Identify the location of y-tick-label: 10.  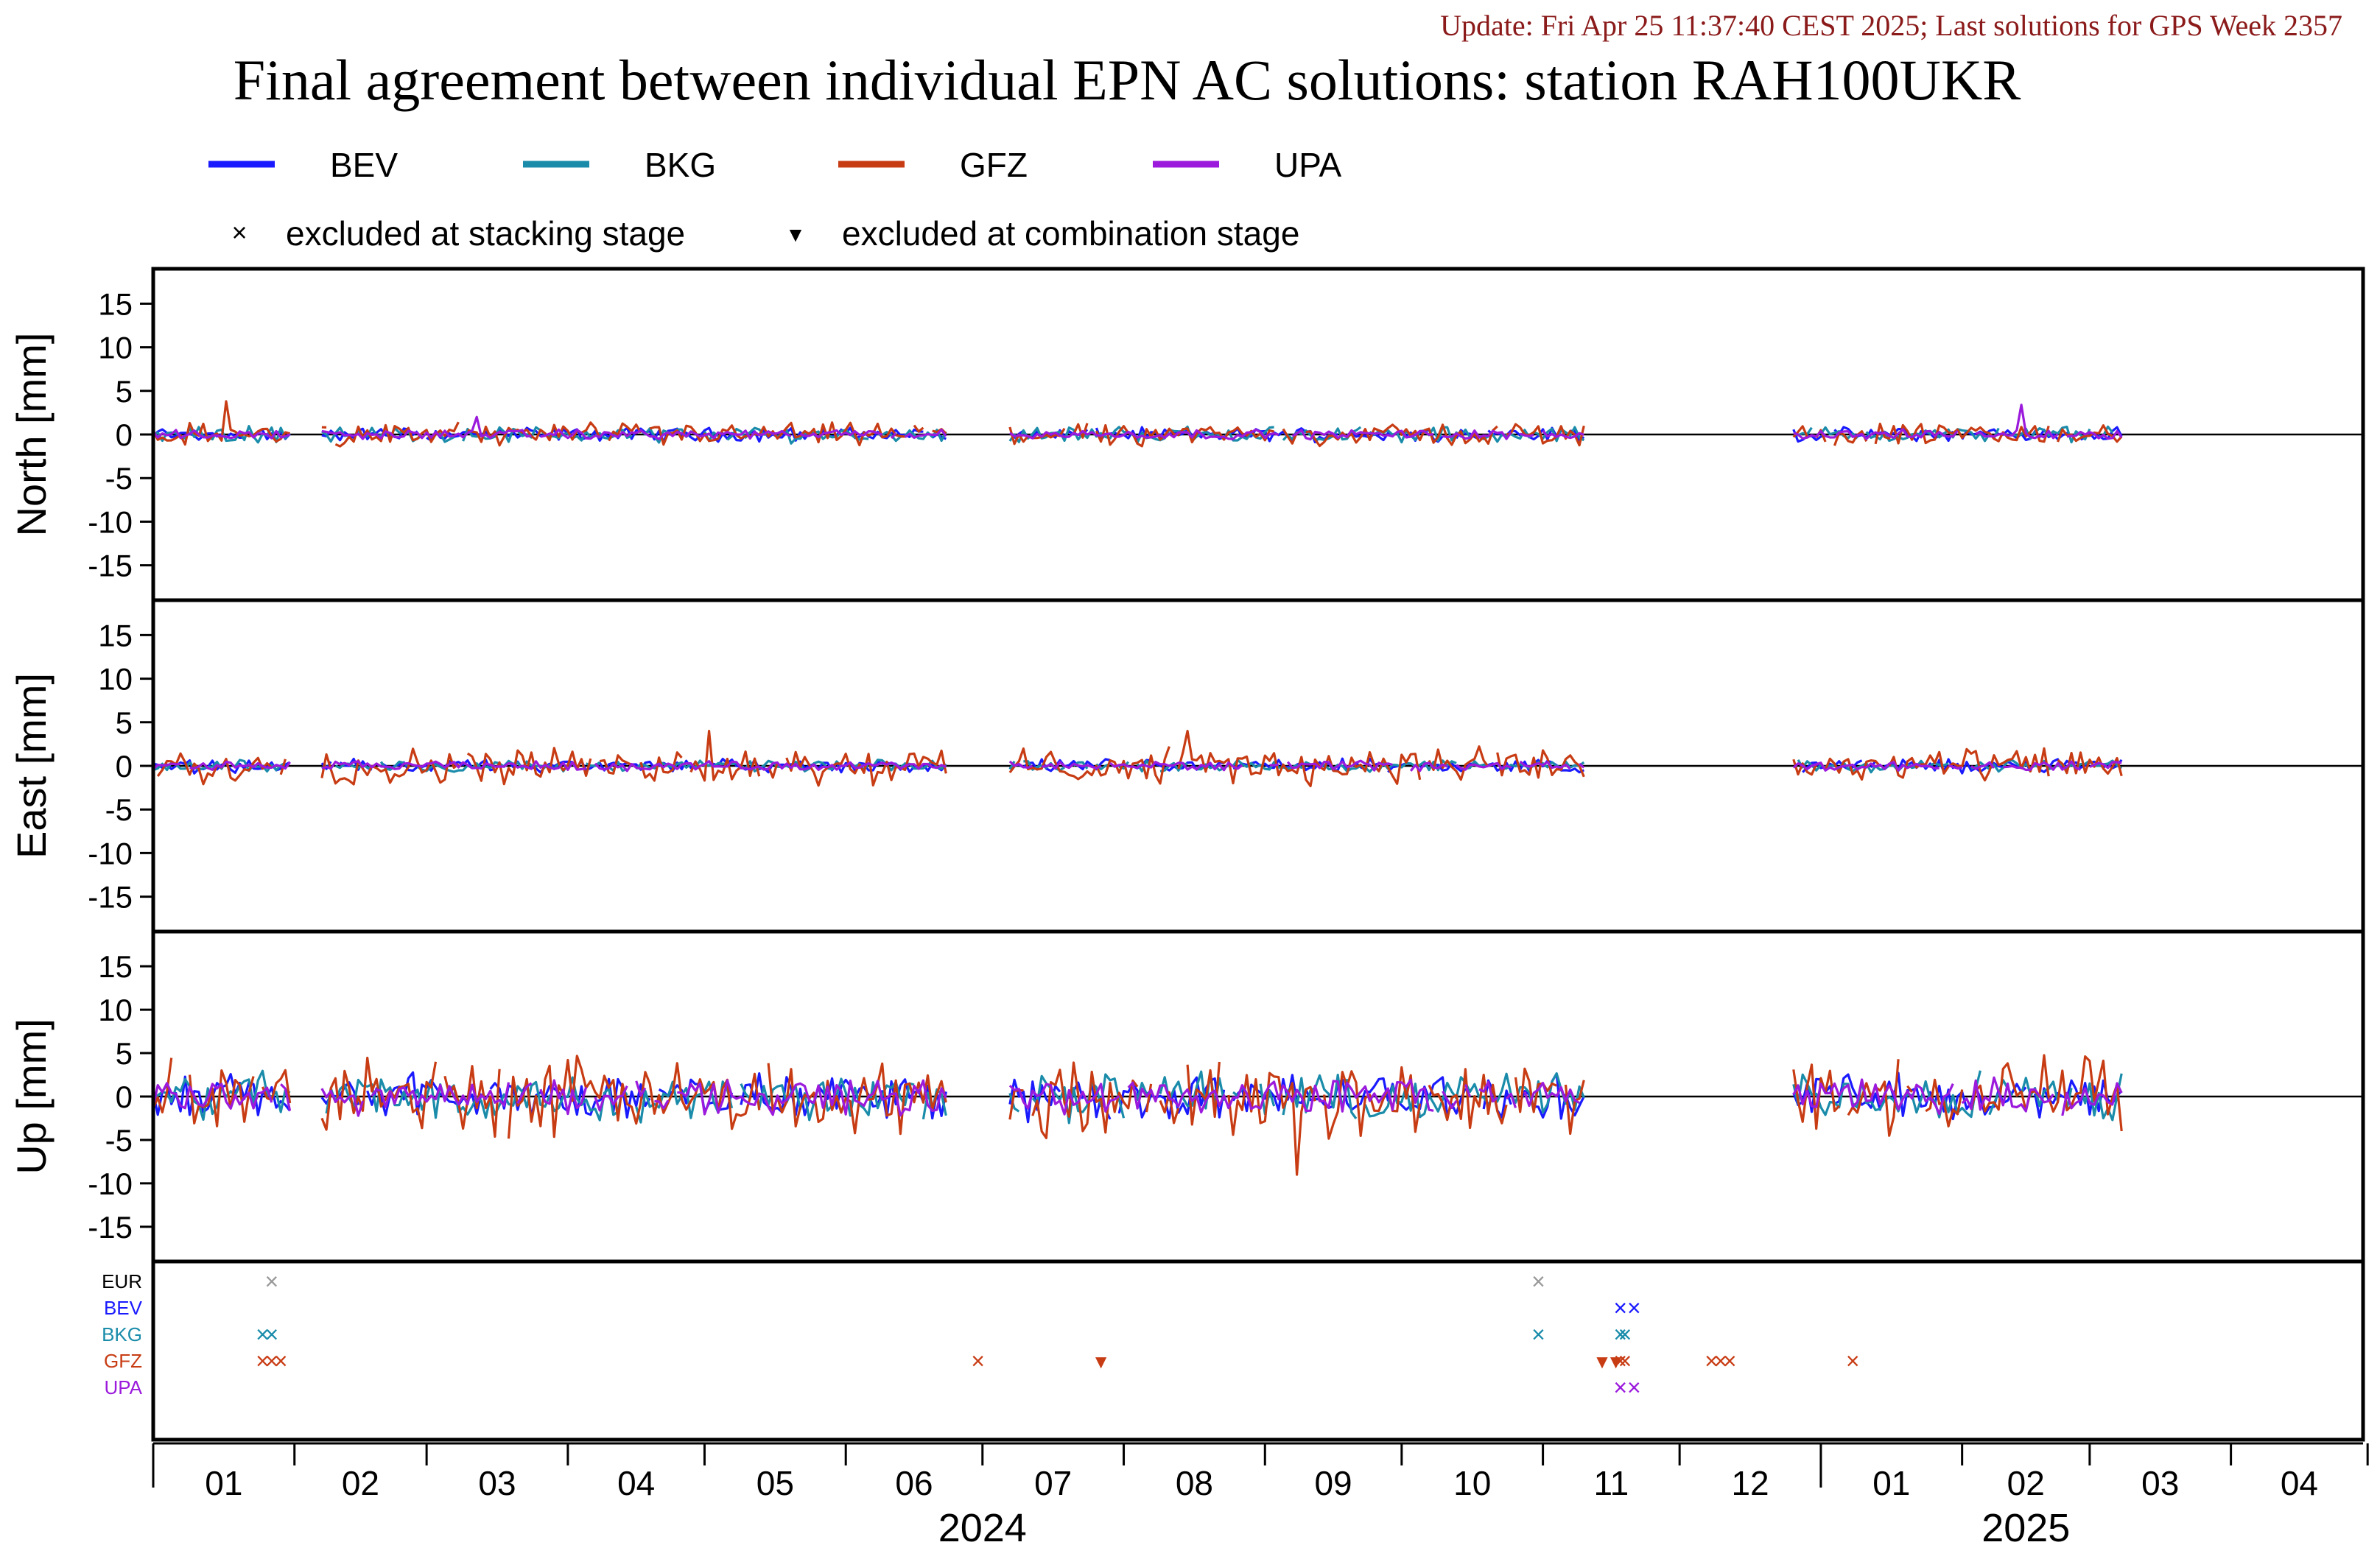
(115, 680).